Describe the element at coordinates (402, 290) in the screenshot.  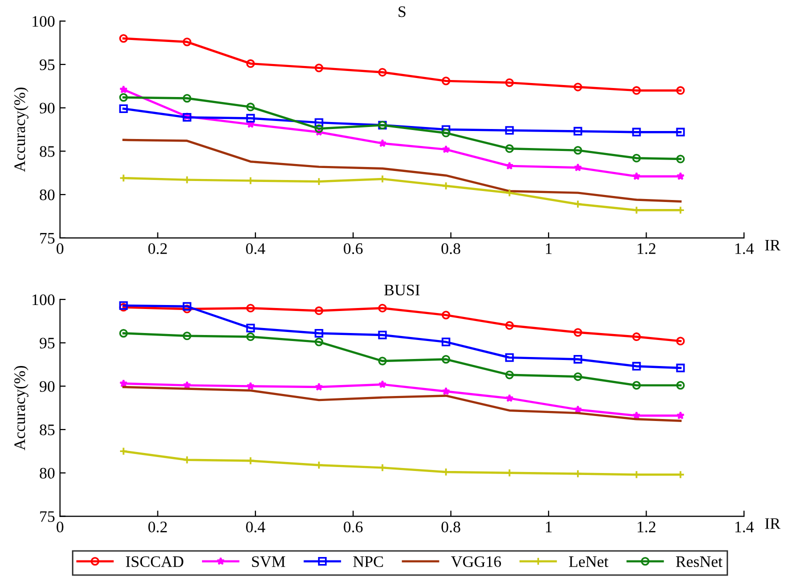
I see `chart-title: BUSI` at that location.